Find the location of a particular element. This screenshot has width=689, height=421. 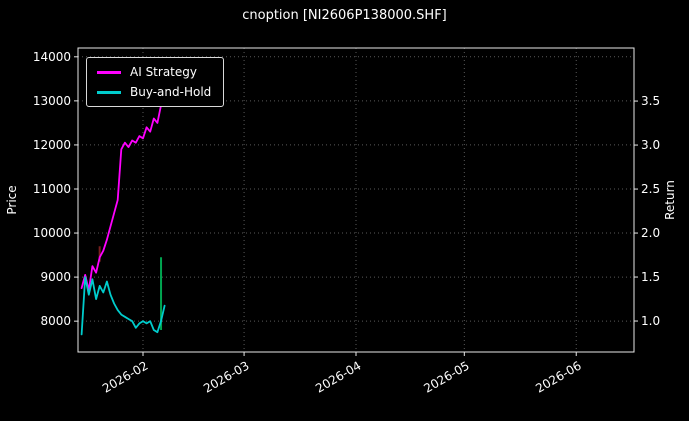

right-axis-tick-label: 3.5 is located at coordinates (650, 101).